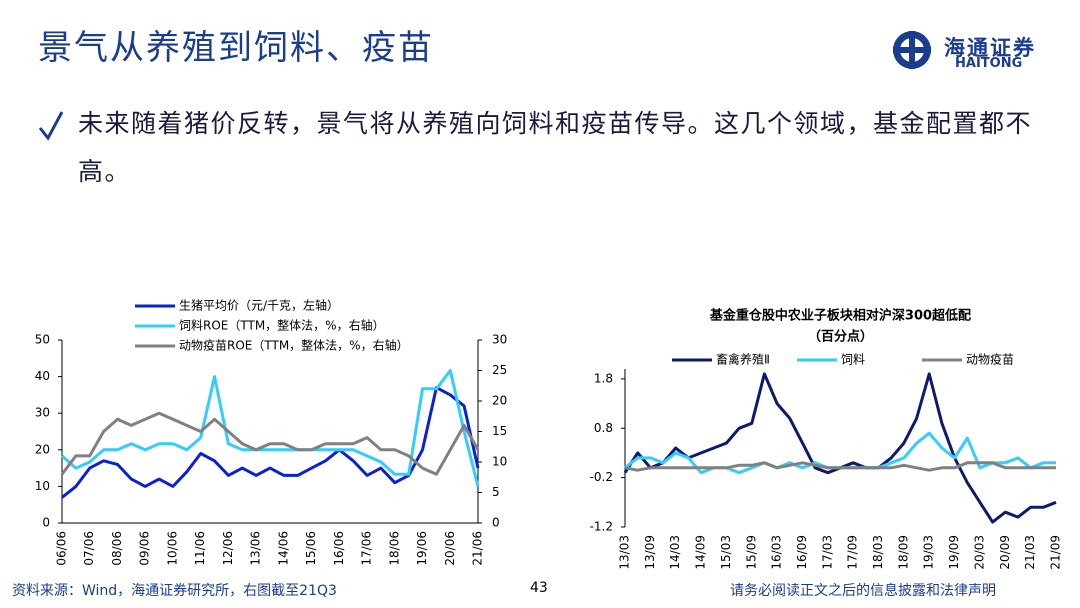 The image size is (1080, 608). What do you see at coordinates (499, 401) in the screenshot?
I see `y2-tick-label: 20` at bounding box center [499, 401].